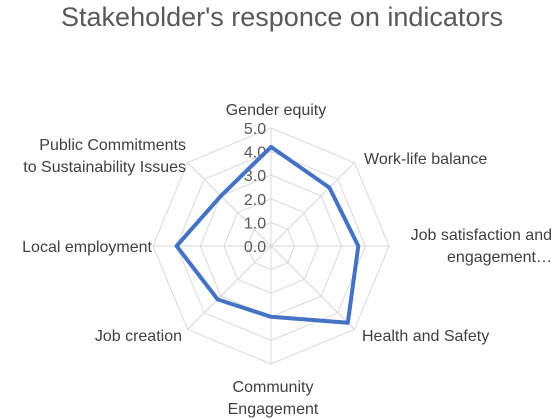 The width and height of the screenshot is (560, 419). Describe the element at coordinates (255, 188) in the screenshot. I see `radial-axis-ticks: 0.01.02.03.04.05.0` at that location.